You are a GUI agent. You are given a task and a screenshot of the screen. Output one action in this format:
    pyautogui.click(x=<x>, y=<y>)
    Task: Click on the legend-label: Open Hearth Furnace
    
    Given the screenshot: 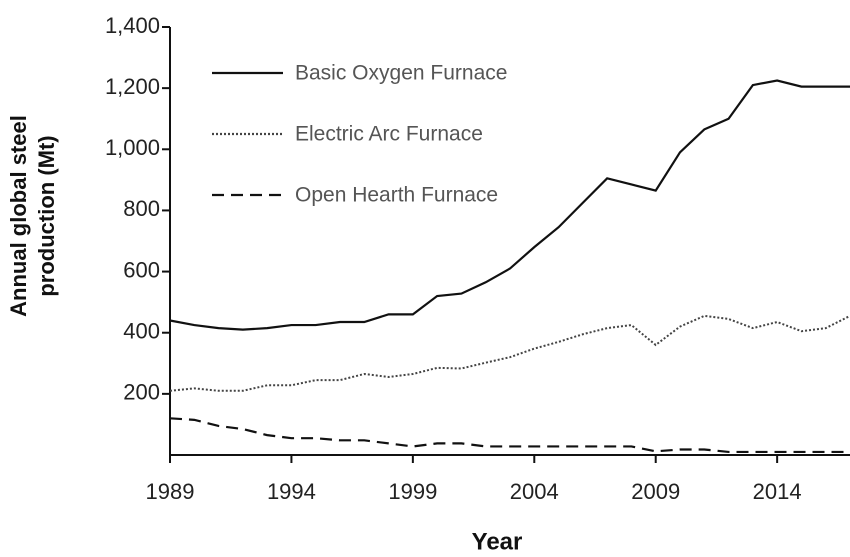 What is the action you would take?
    pyautogui.click(x=396, y=195)
    